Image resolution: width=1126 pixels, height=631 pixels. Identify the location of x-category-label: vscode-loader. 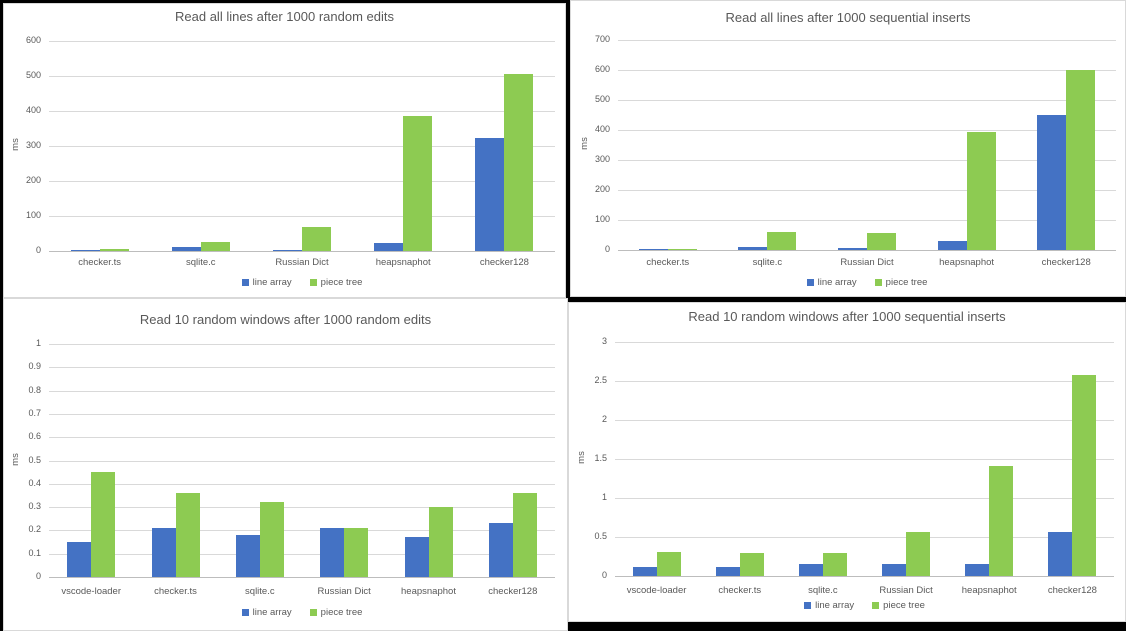
(91, 591).